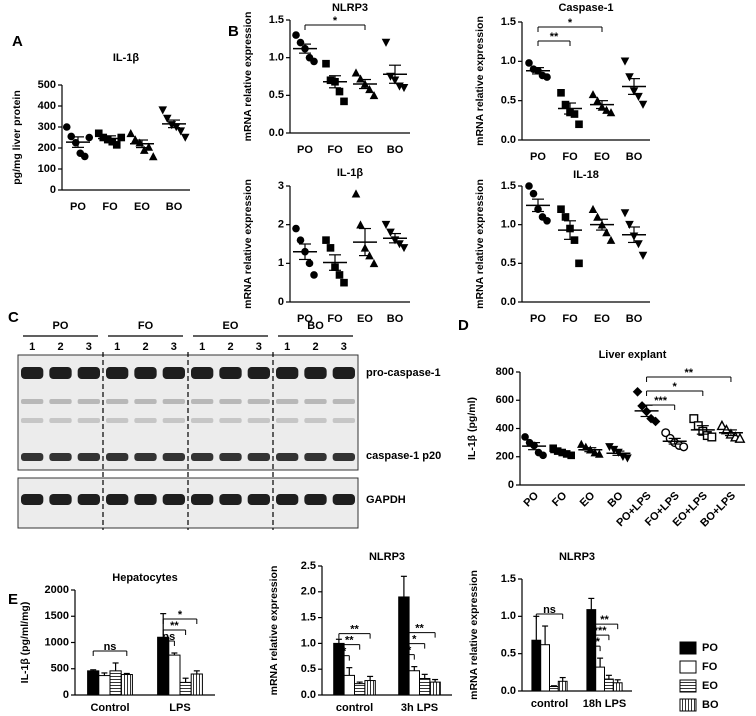 This screenshot has height=716, width=756. I want to click on y-axis-label: IL-1β (pg/ml), so click(472, 428).